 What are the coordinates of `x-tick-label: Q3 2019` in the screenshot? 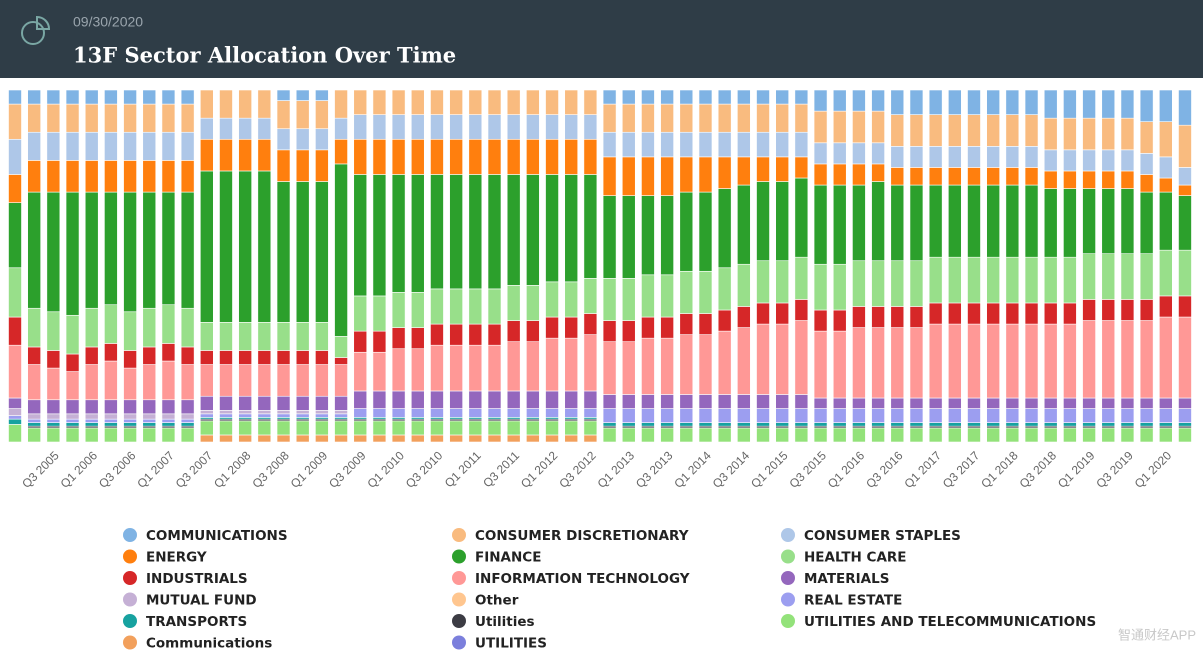 It's located at (1114, 469).